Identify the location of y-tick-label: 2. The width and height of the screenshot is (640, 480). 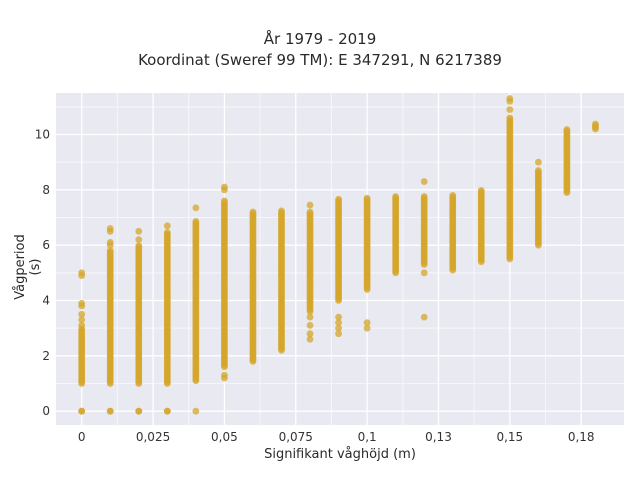
(46, 356).